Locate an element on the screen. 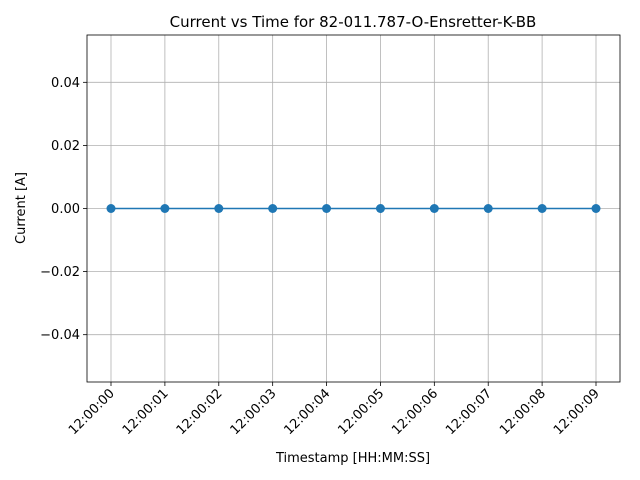 This screenshot has height=480, width=640. y-axis-label: Current [A] is located at coordinates (21, 208).